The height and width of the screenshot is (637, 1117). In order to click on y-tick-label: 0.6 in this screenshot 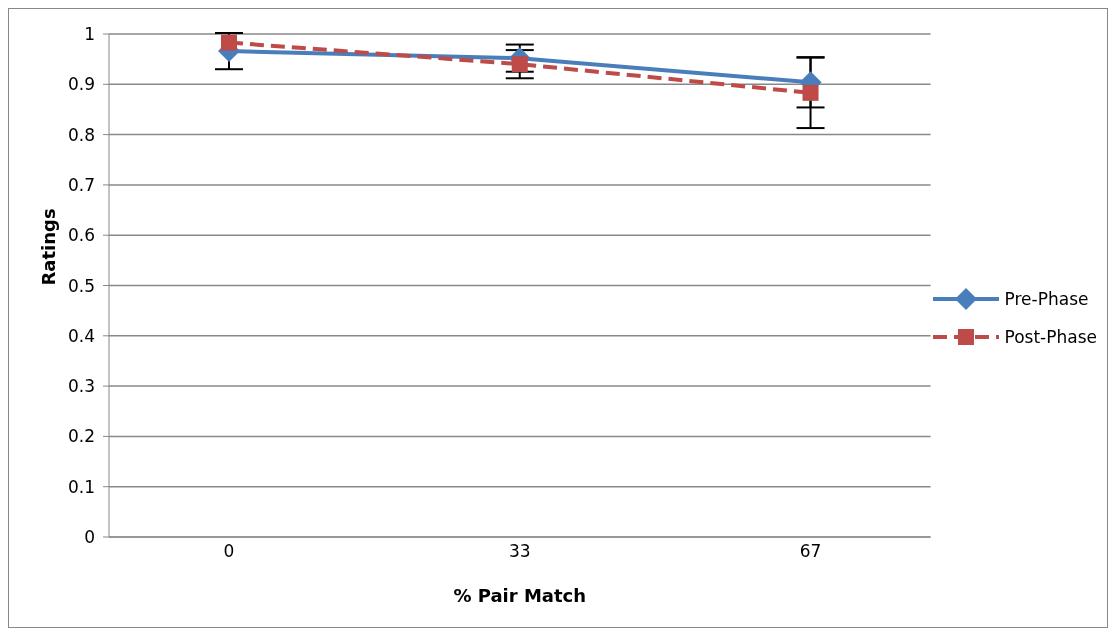, I will do `click(81, 235)`.